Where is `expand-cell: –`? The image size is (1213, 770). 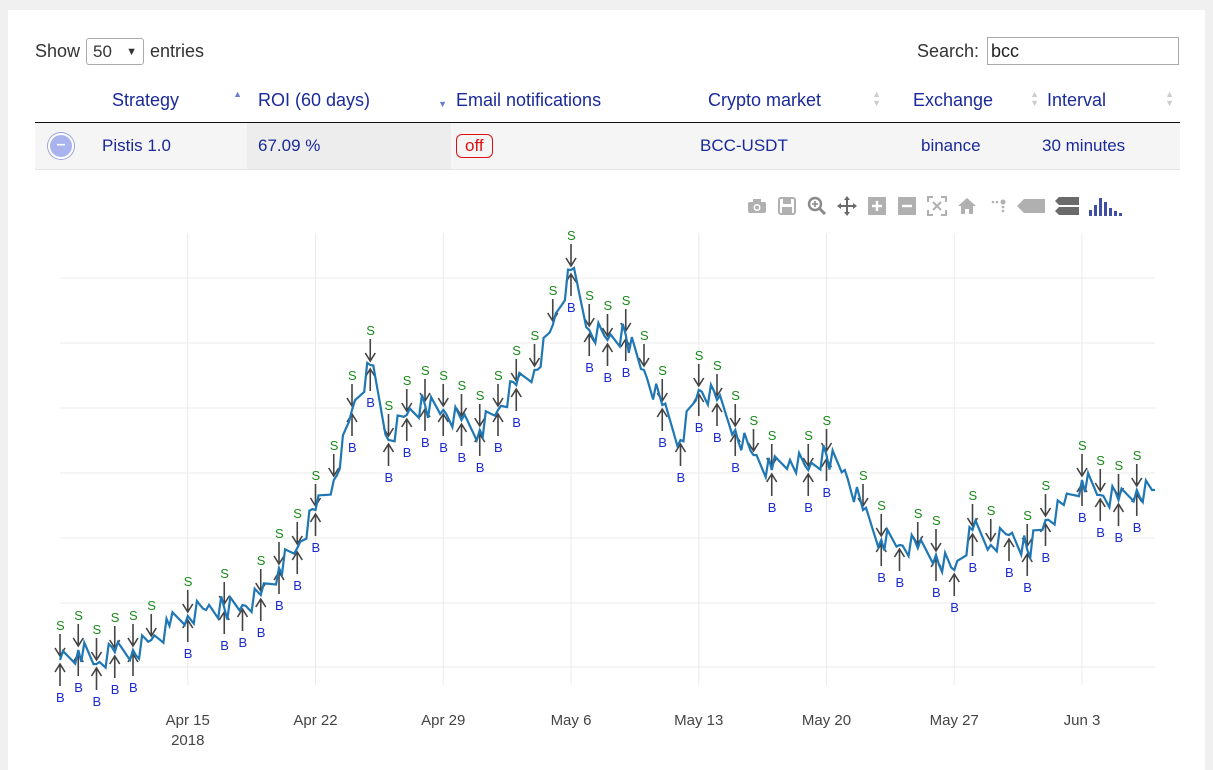 expand-cell: – is located at coordinates (74, 146).